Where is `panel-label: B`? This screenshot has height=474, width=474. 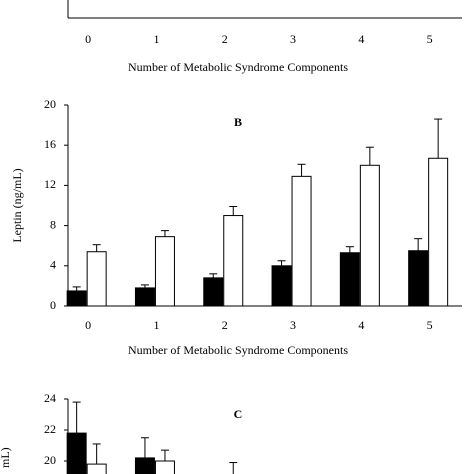 panel-label: B is located at coordinates (238, 122).